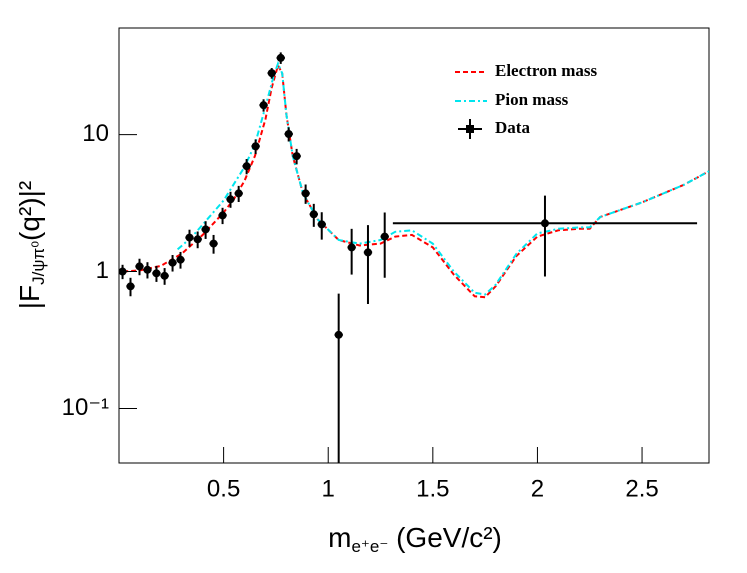 Image resolution: width=747 pixels, height=573 pixels. What do you see at coordinates (85, 407) in the screenshot?
I see `y-tick-label: 10⁻¹` at bounding box center [85, 407].